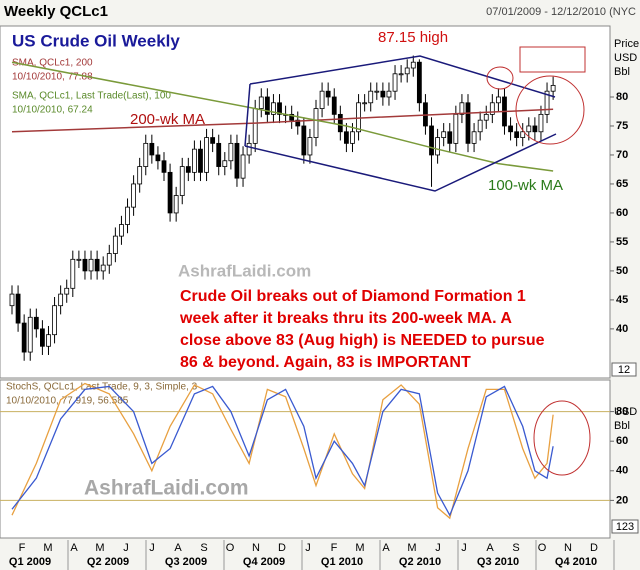  Describe the element at coordinates (576, 562) in the screenshot. I see `quarter-label: Q4 2010` at that location.